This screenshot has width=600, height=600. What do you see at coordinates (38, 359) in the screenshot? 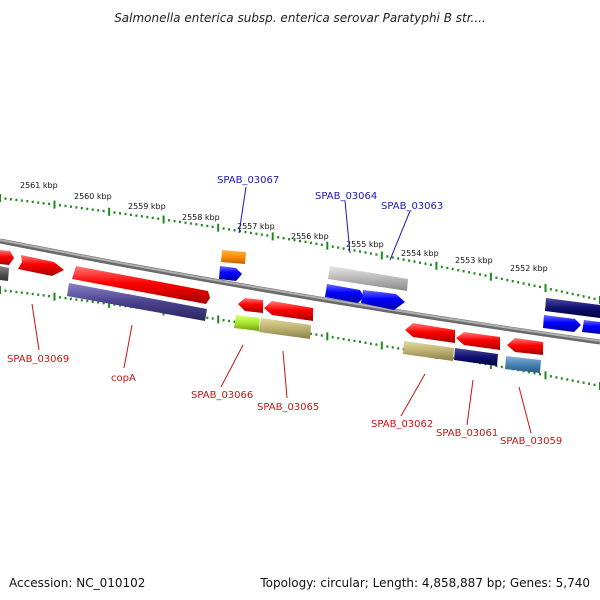
I see `gene-label: SPAB_03069` at bounding box center [38, 359].